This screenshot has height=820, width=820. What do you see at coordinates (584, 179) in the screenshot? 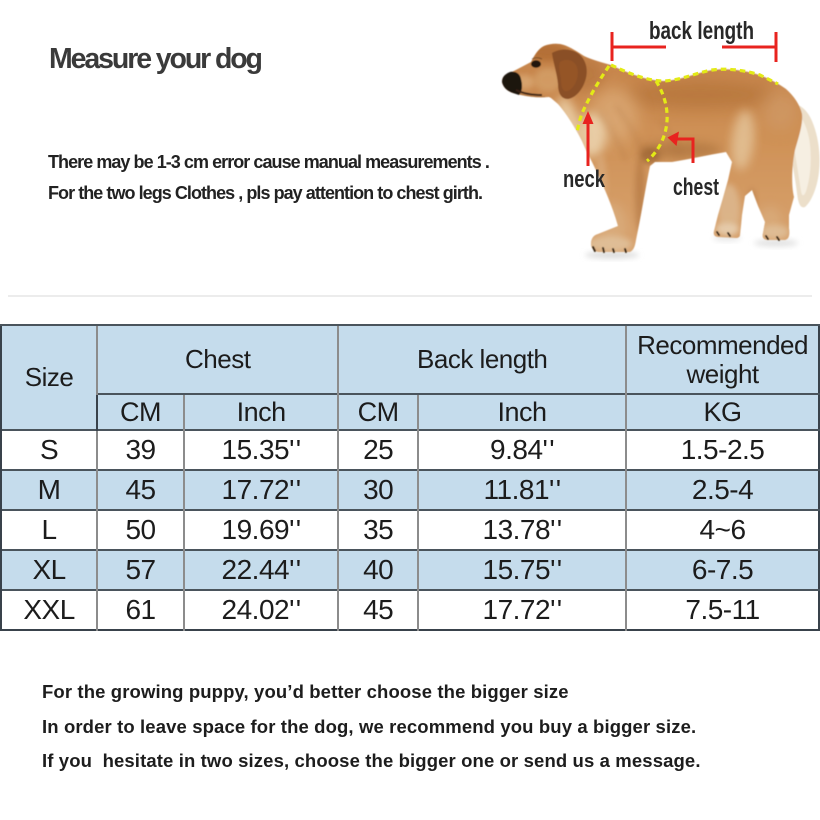
I see `svg-text: neck` at bounding box center [584, 179].